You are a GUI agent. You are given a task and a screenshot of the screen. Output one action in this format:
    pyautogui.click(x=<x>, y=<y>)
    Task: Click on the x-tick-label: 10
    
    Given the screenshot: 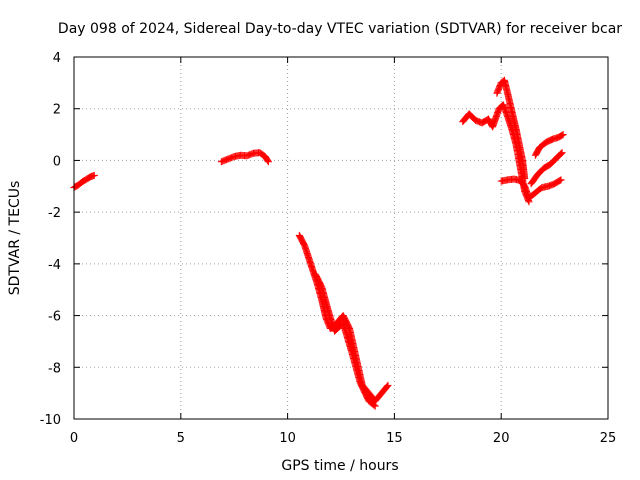 What is the action you would take?
    pyautogui.click(x=287, y=438)
    